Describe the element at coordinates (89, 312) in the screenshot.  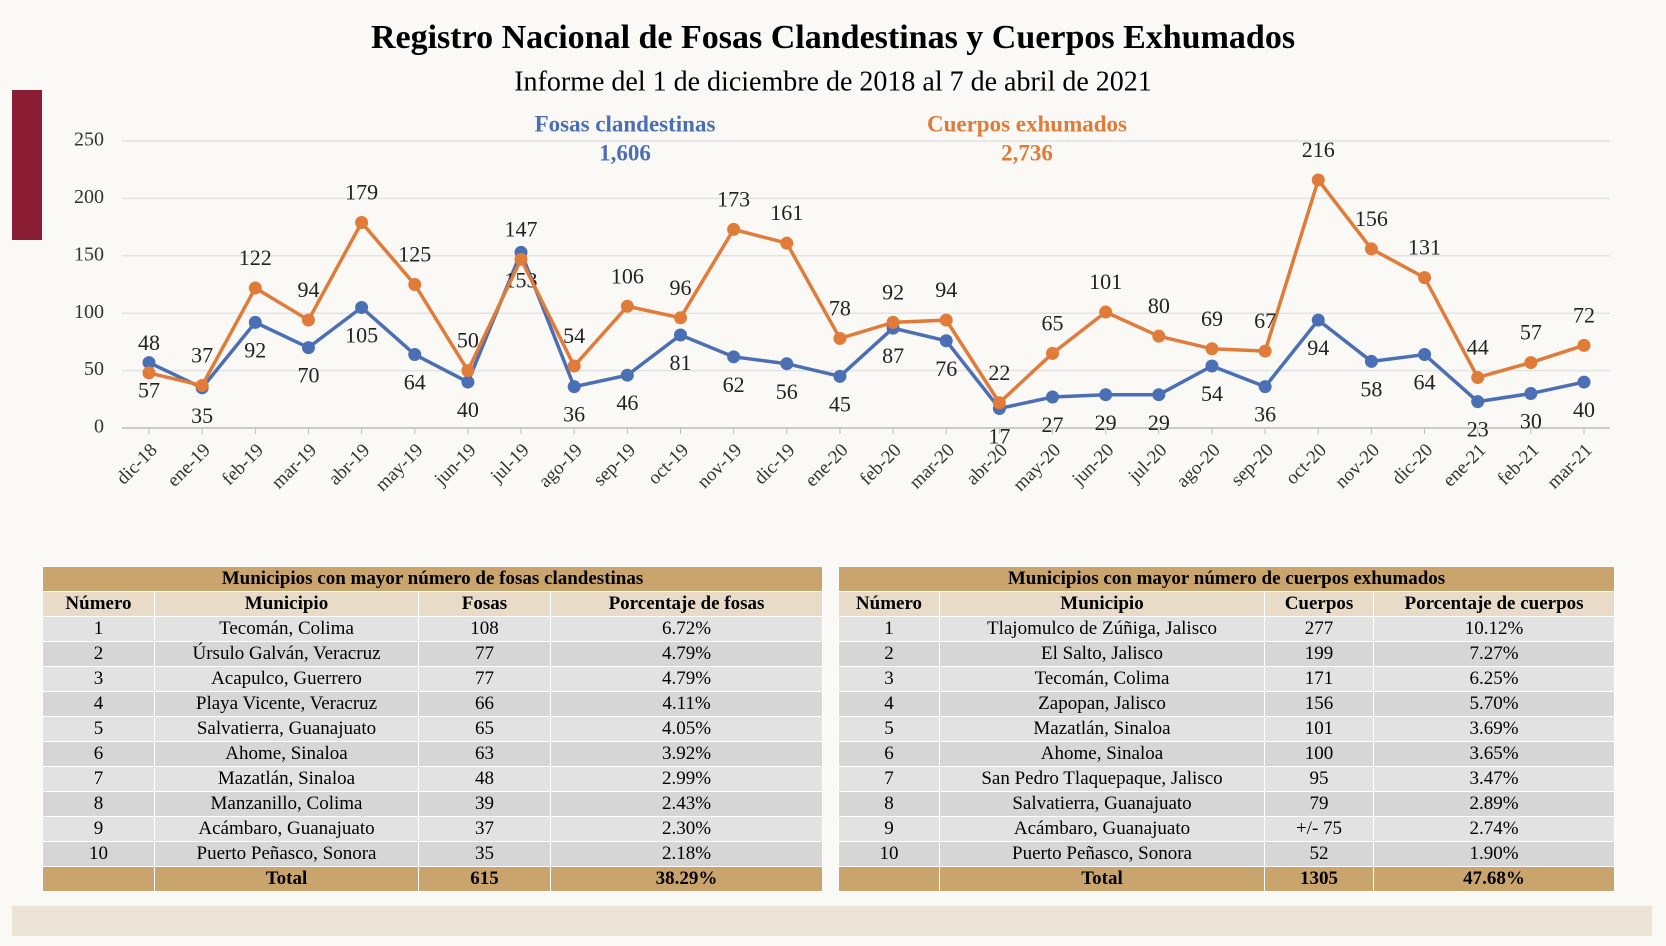
I see `y-tick-label: 100` at that location.